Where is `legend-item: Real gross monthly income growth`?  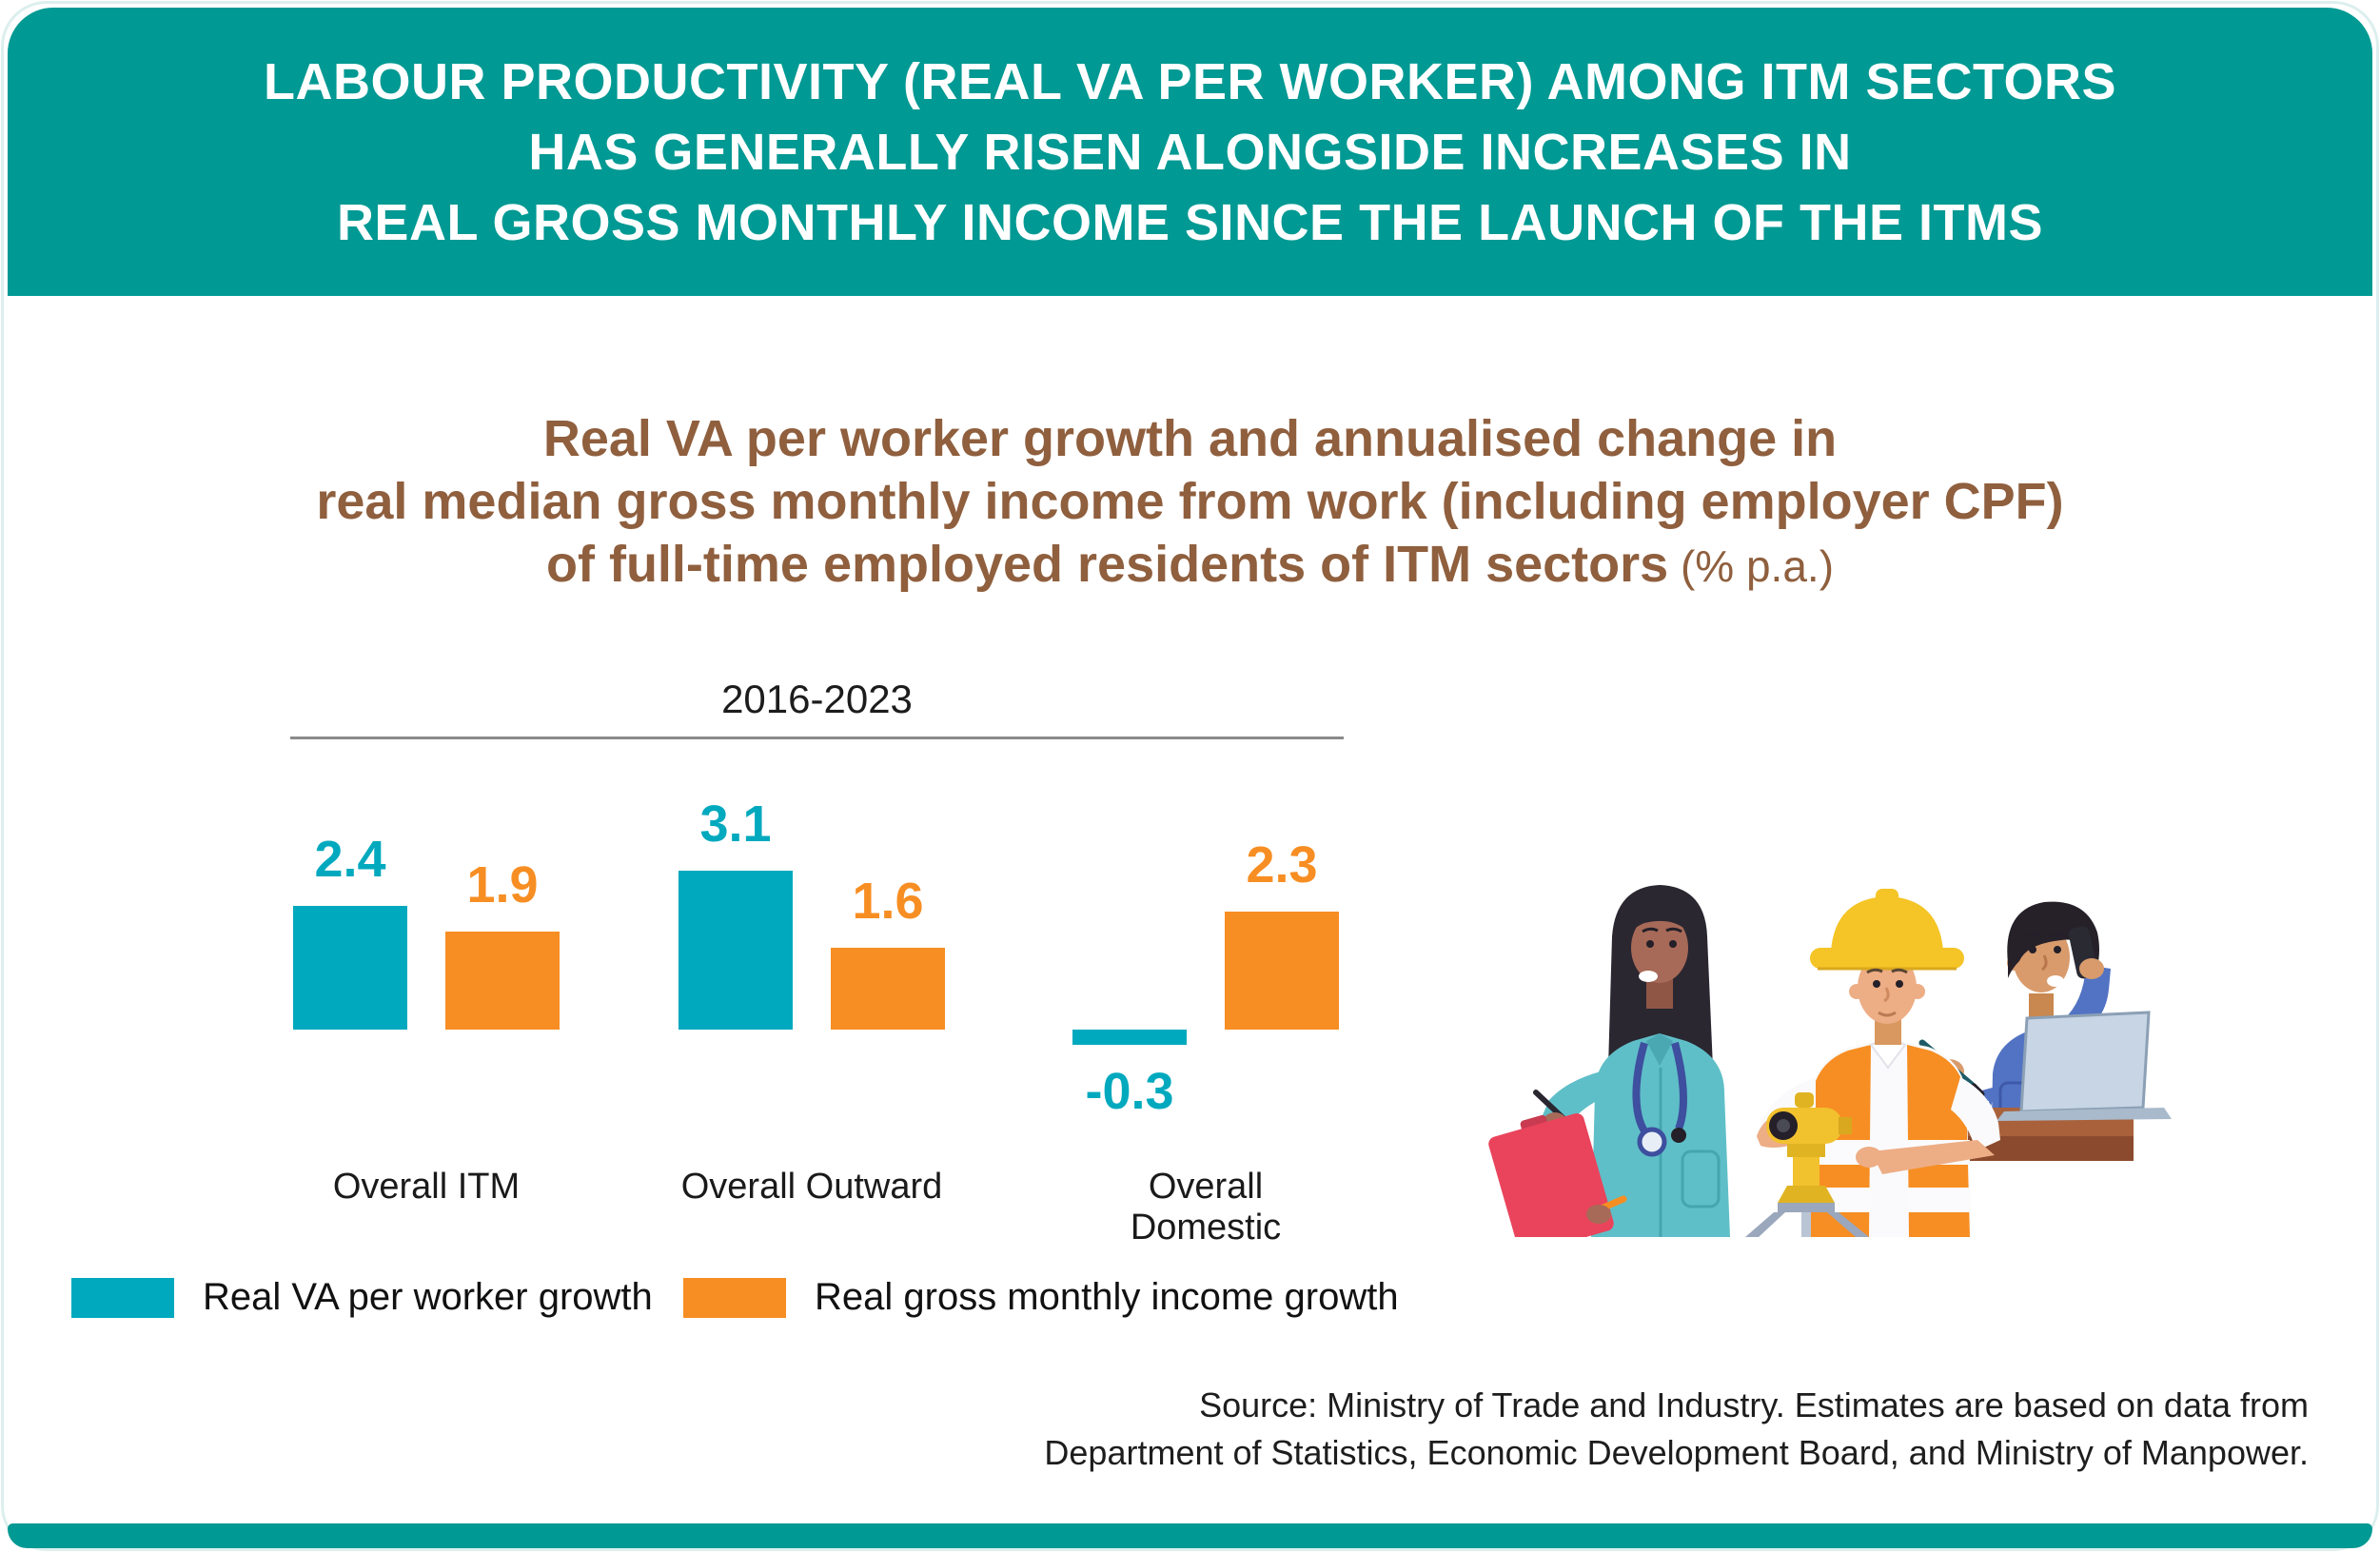
legend-item: Real gross monthly income growth is located at coordinates (1041, 1297).